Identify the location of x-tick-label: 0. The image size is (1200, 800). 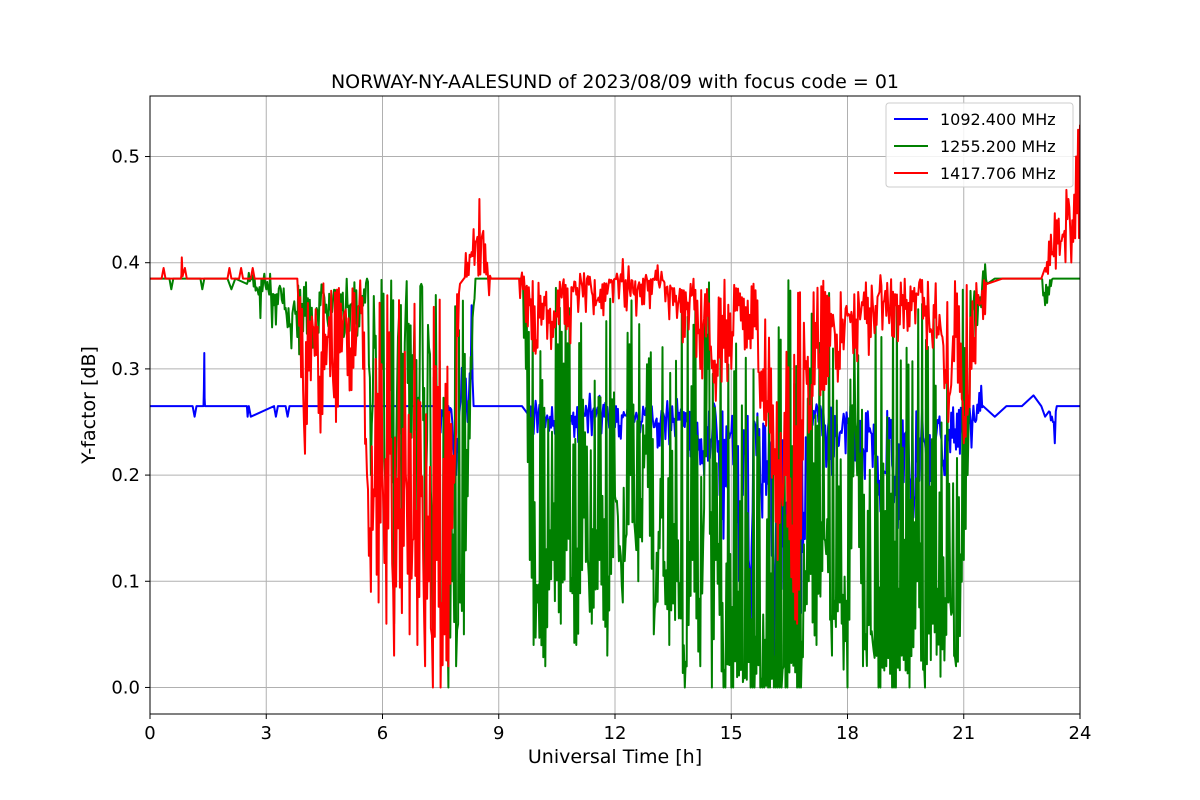
(149, 733).